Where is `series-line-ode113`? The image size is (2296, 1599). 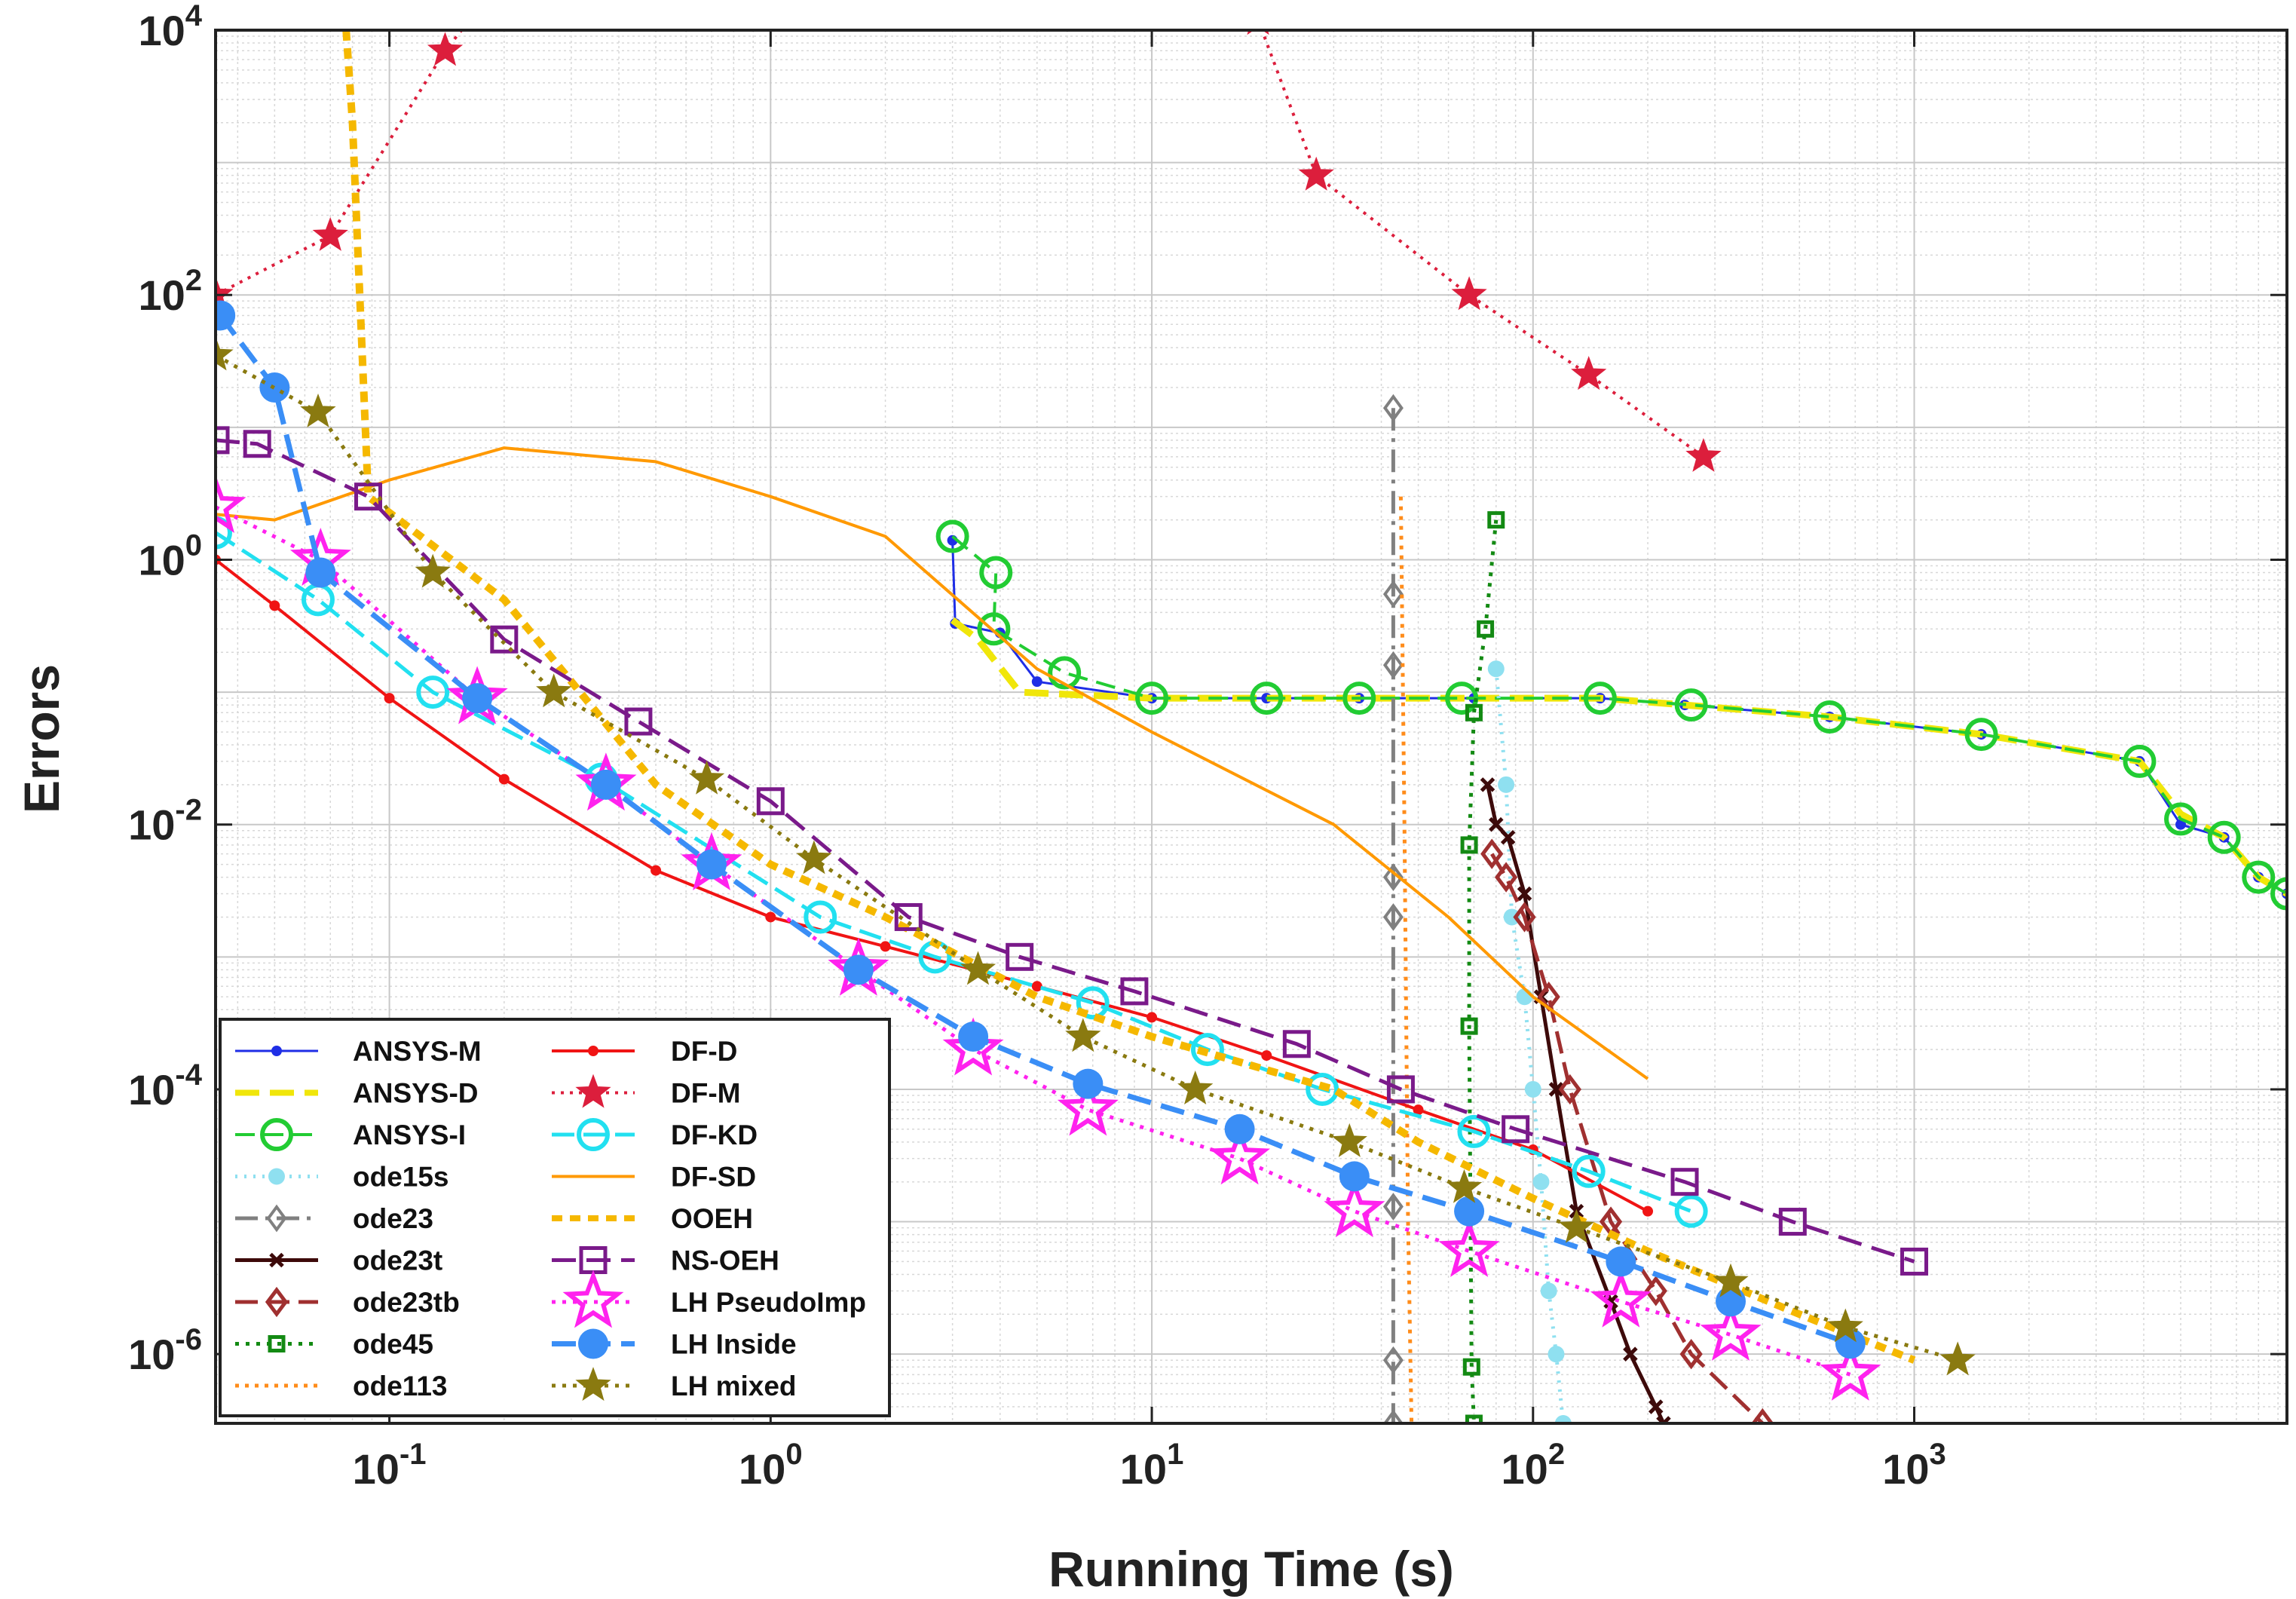 series-line-ode113 is located at coordinates (1406, 960).